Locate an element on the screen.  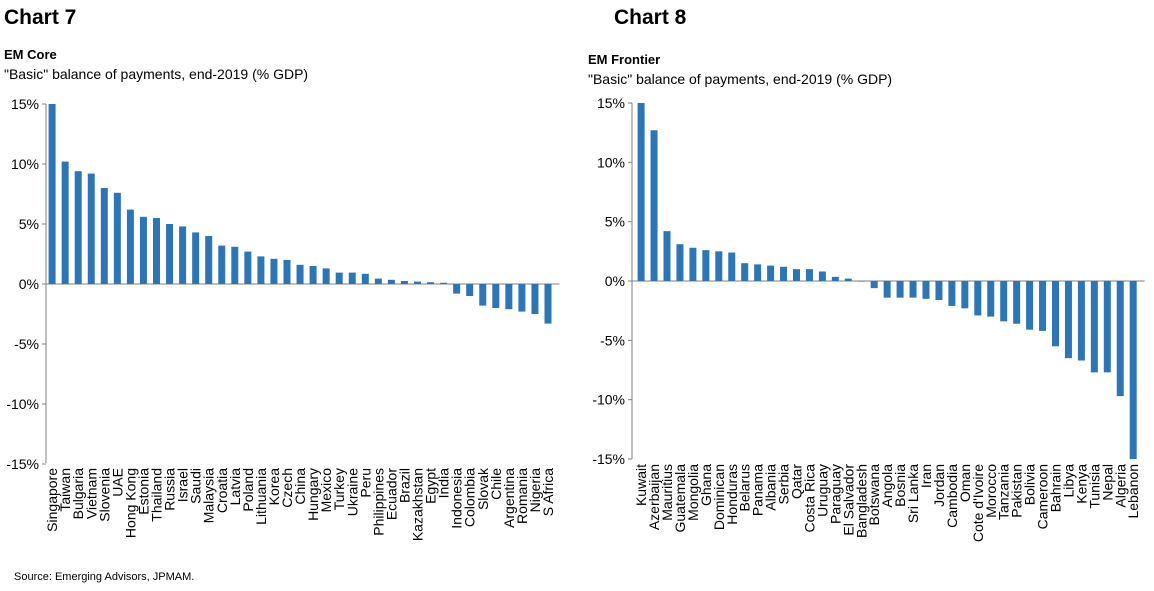
bar-bangladesh is located at coordinates (861, 281).